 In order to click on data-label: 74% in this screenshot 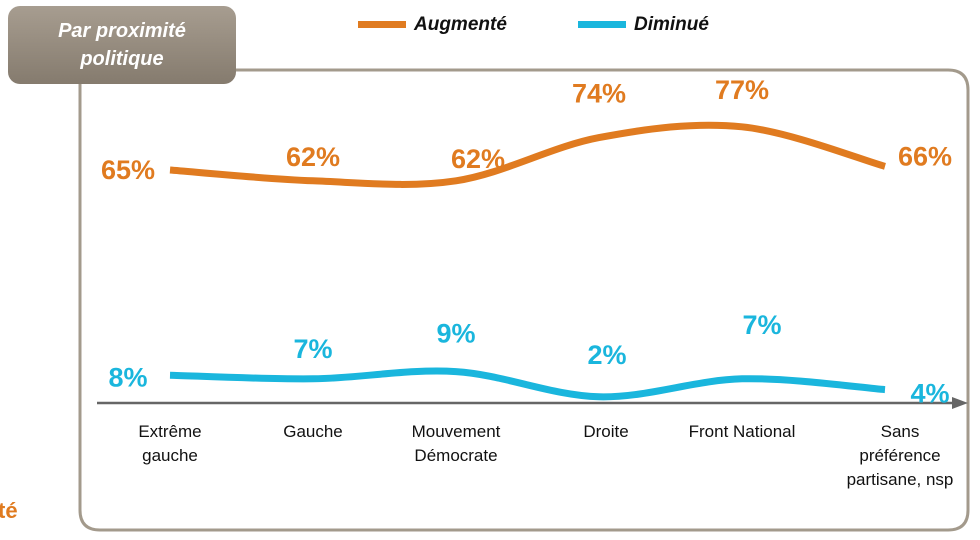, I will do `click(599, 94)`.